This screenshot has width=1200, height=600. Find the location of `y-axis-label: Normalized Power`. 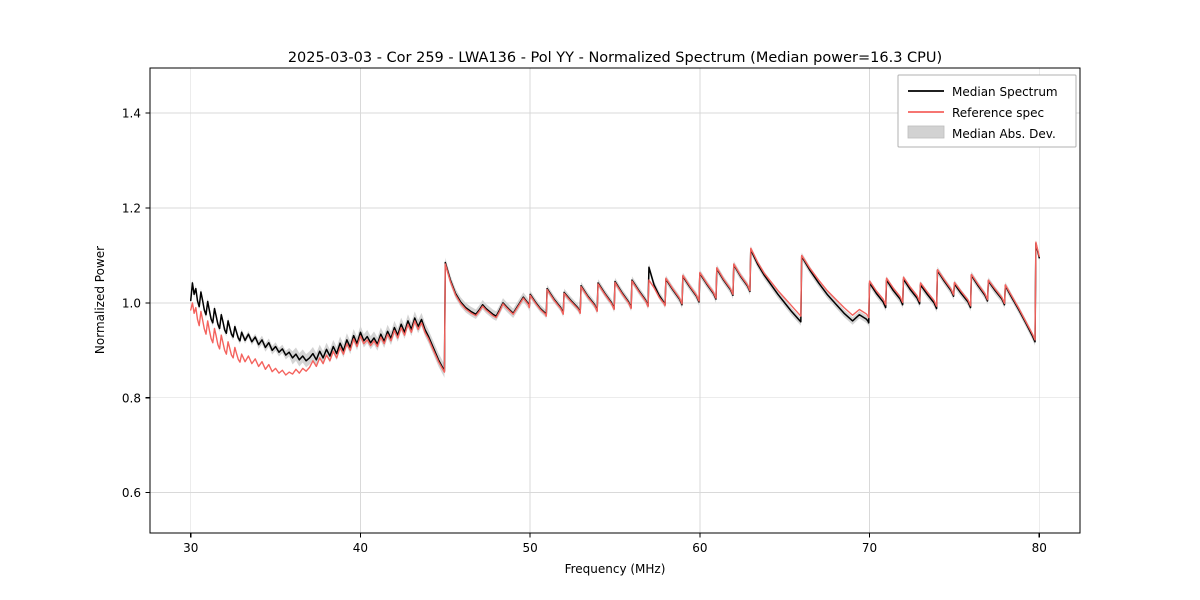

y-axis-label: Normalized Power is located at coordinates (100, 300).